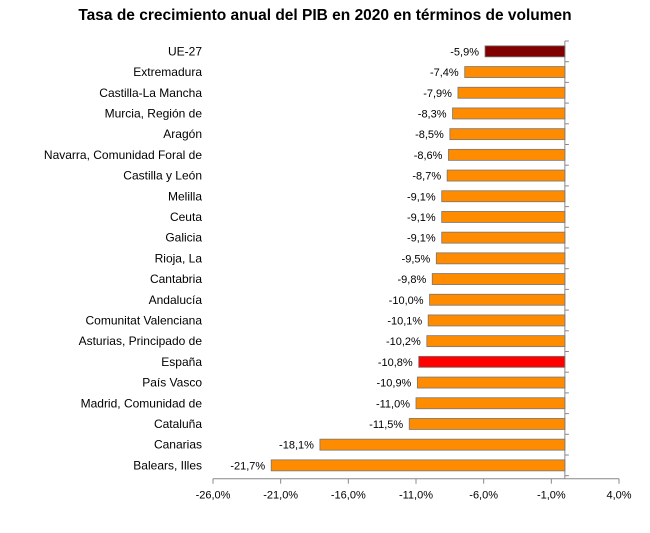 The height and width of the screenshot is (533, 650). Describe the element at coordinates (411, 280) in the screenshot. I see `data-label: -9,8%` at that location.